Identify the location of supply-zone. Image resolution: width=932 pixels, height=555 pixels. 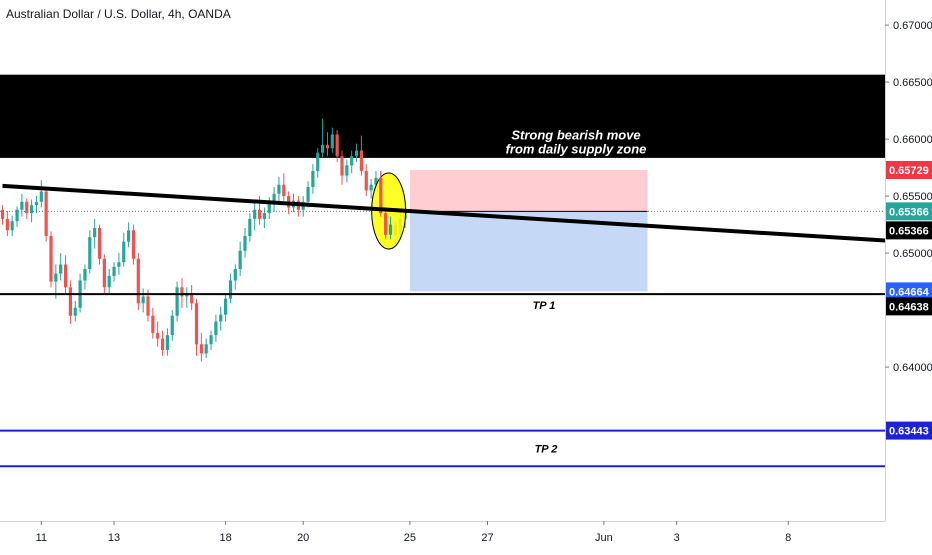
(442, 116).